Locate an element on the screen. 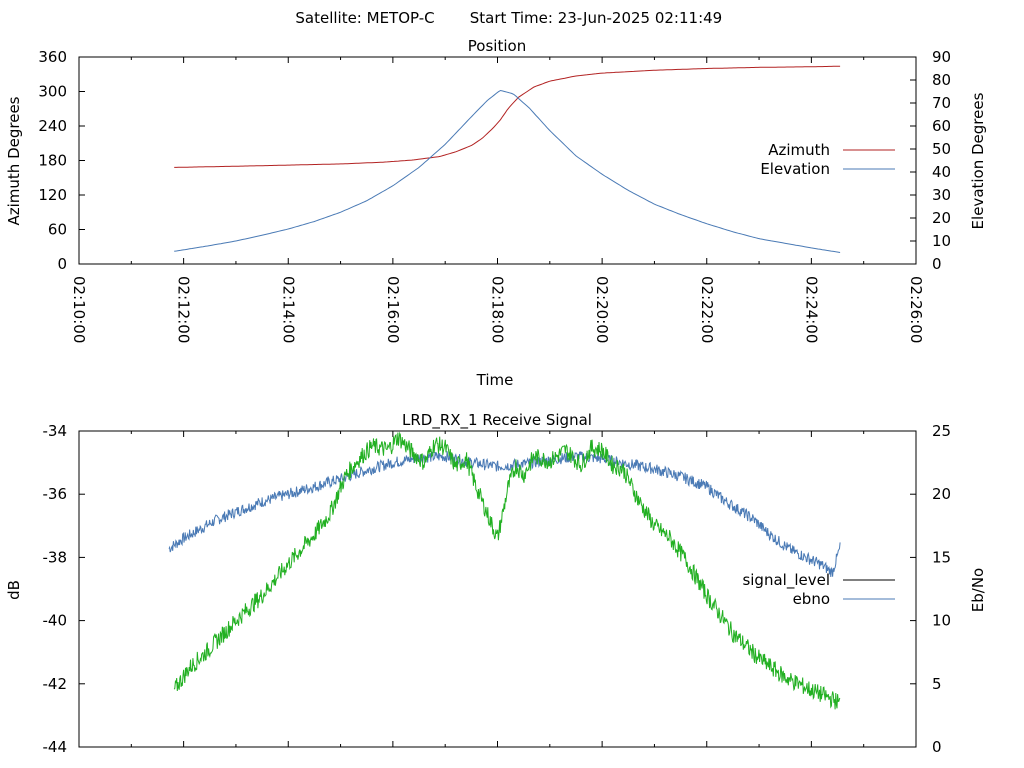 This screenshot has width=1024, height=768. signal-ylabel: dB is located at coordinates (14, 590).